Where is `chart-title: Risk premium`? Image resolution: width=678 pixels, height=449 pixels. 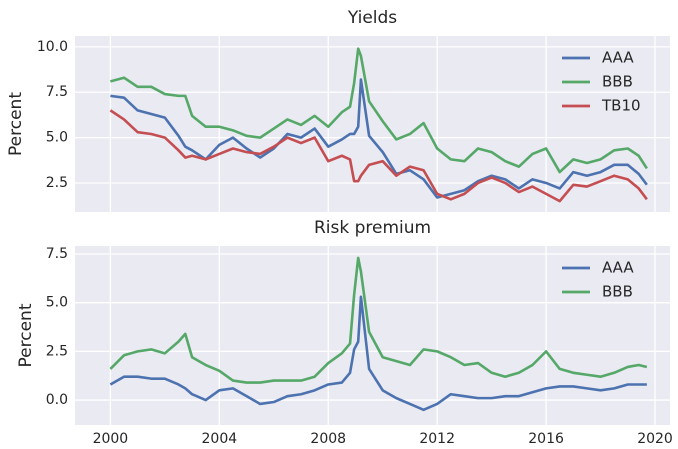
chart-title: Risk premium is located at coordinates (372, 228).